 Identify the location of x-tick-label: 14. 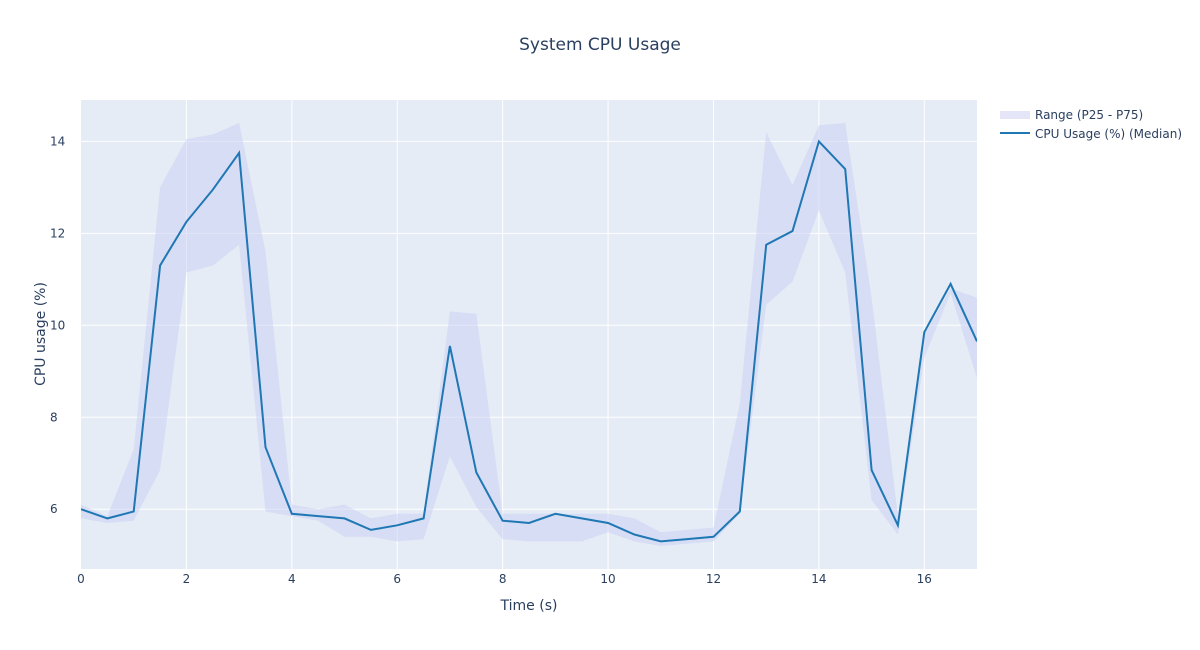
(818, 579).